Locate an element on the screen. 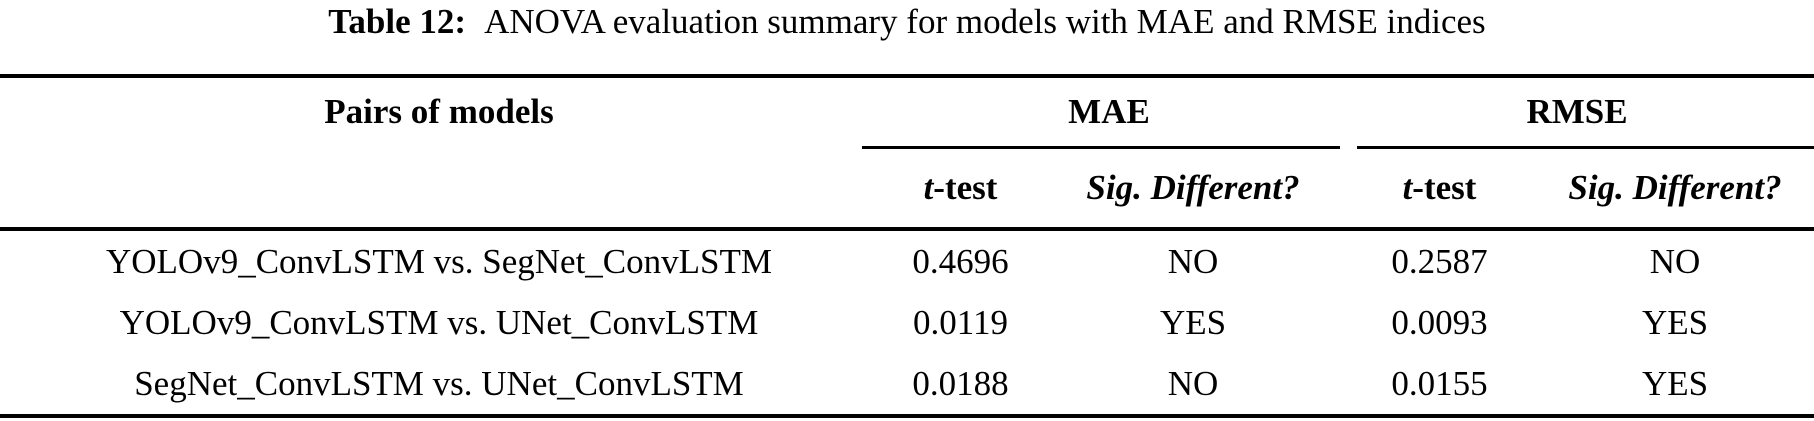  mae-cmidrule is located at coordinates (1101, 147).